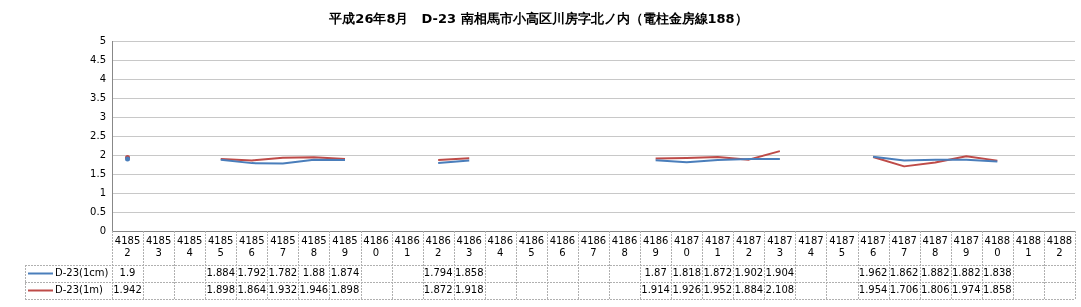  What do you see at coordinates (873, 290) in the screenshot?
I see `data-label: 1.954` at bounding box center [873, 290].